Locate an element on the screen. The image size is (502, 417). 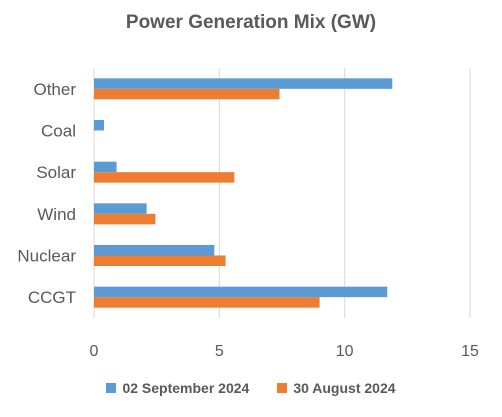
category-label-coal: Coal is located at coordinates (58, 131).